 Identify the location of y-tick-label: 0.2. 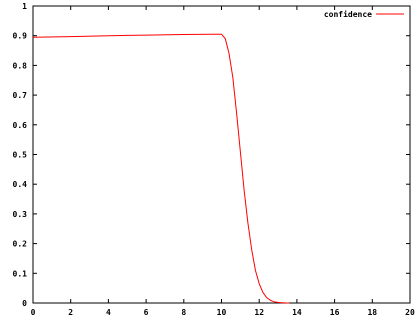
(20, 244).